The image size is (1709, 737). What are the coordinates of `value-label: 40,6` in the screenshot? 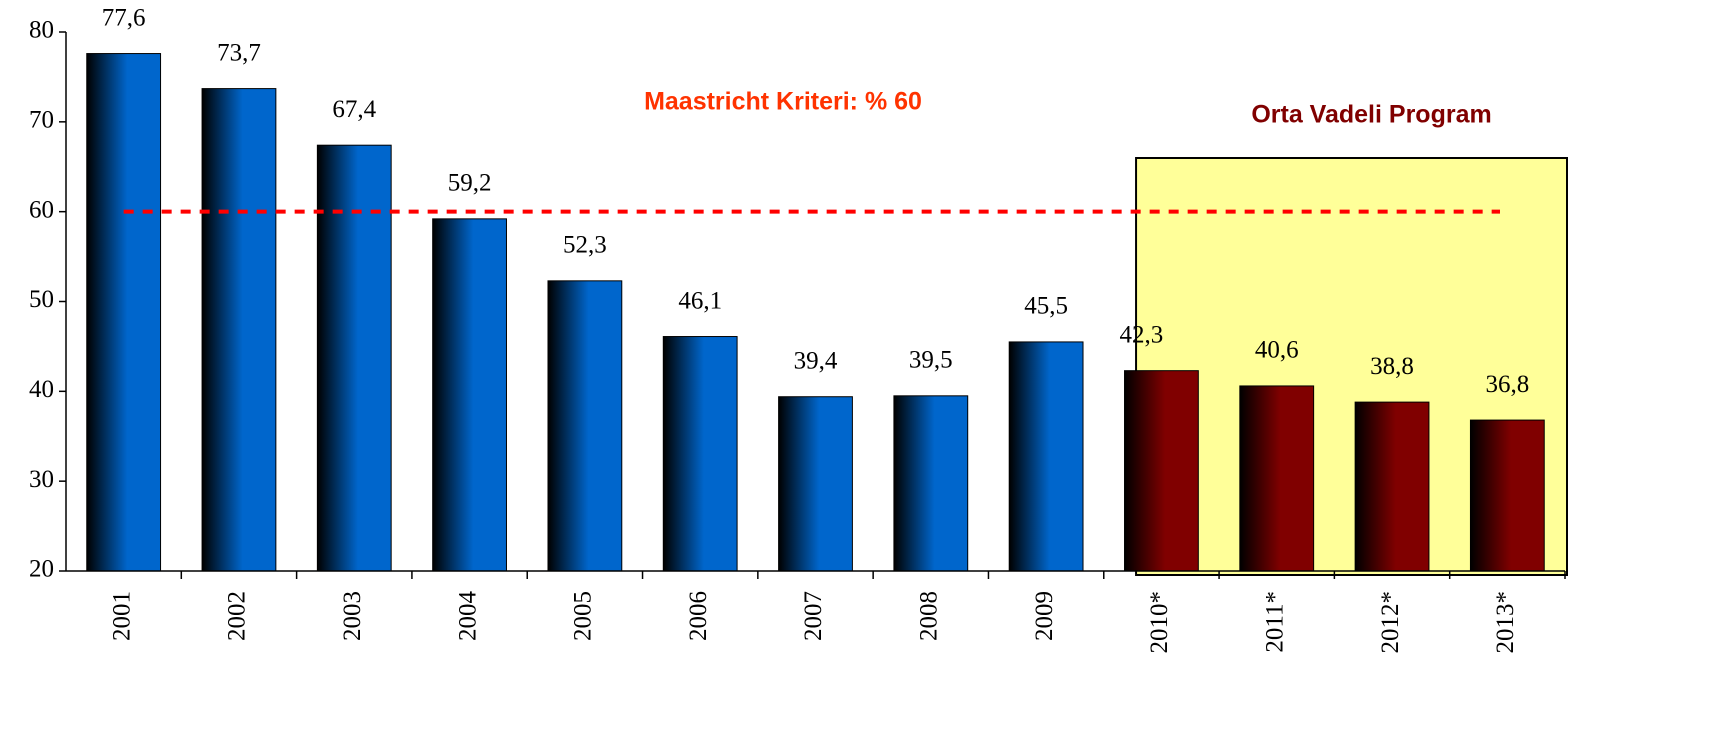 It's located at (1277, 350).